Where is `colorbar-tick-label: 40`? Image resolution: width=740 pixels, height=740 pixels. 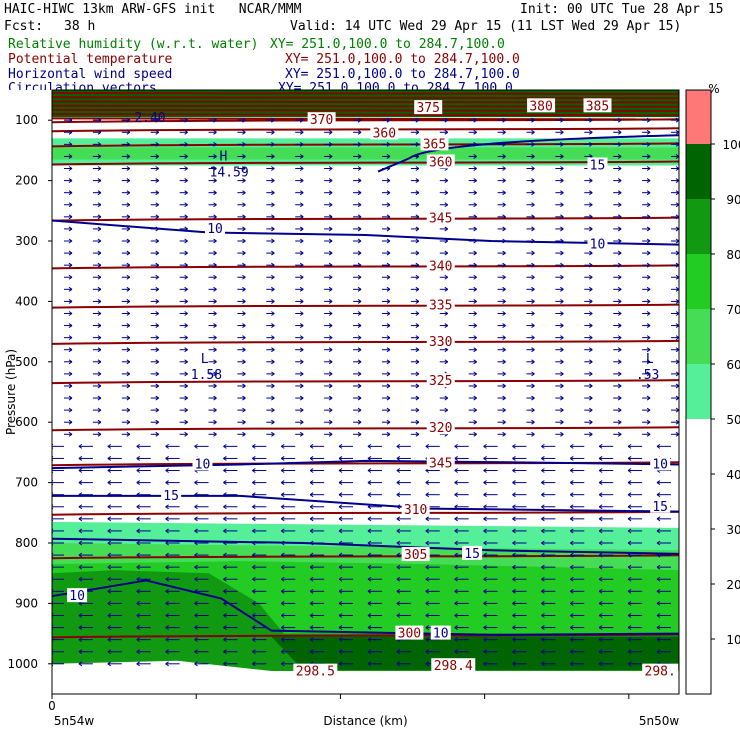 colorbar-tick-label: 40 is located at coordinates (733, 475).